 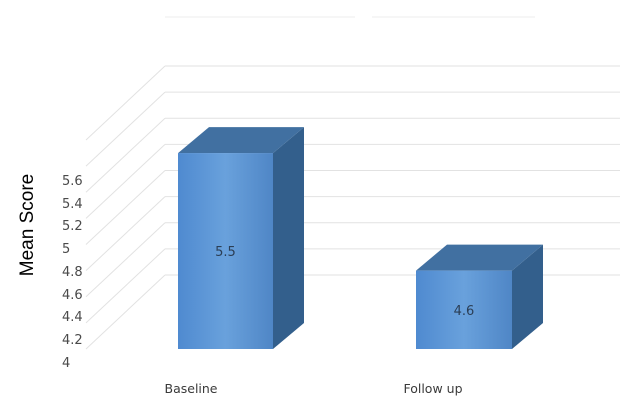 I want to click on bar: 4.6, so click(x=479, y=296).